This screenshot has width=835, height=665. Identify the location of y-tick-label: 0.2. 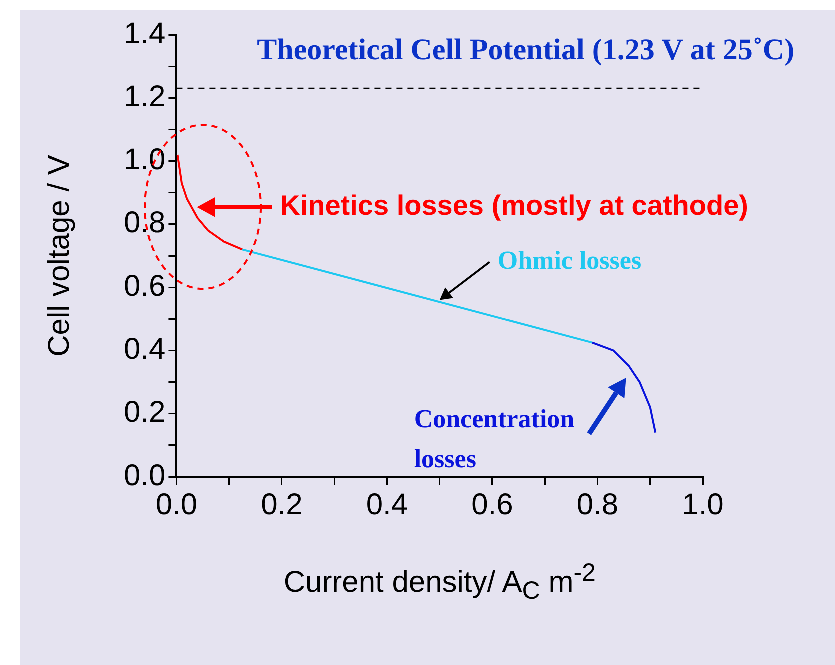
(145, 413).